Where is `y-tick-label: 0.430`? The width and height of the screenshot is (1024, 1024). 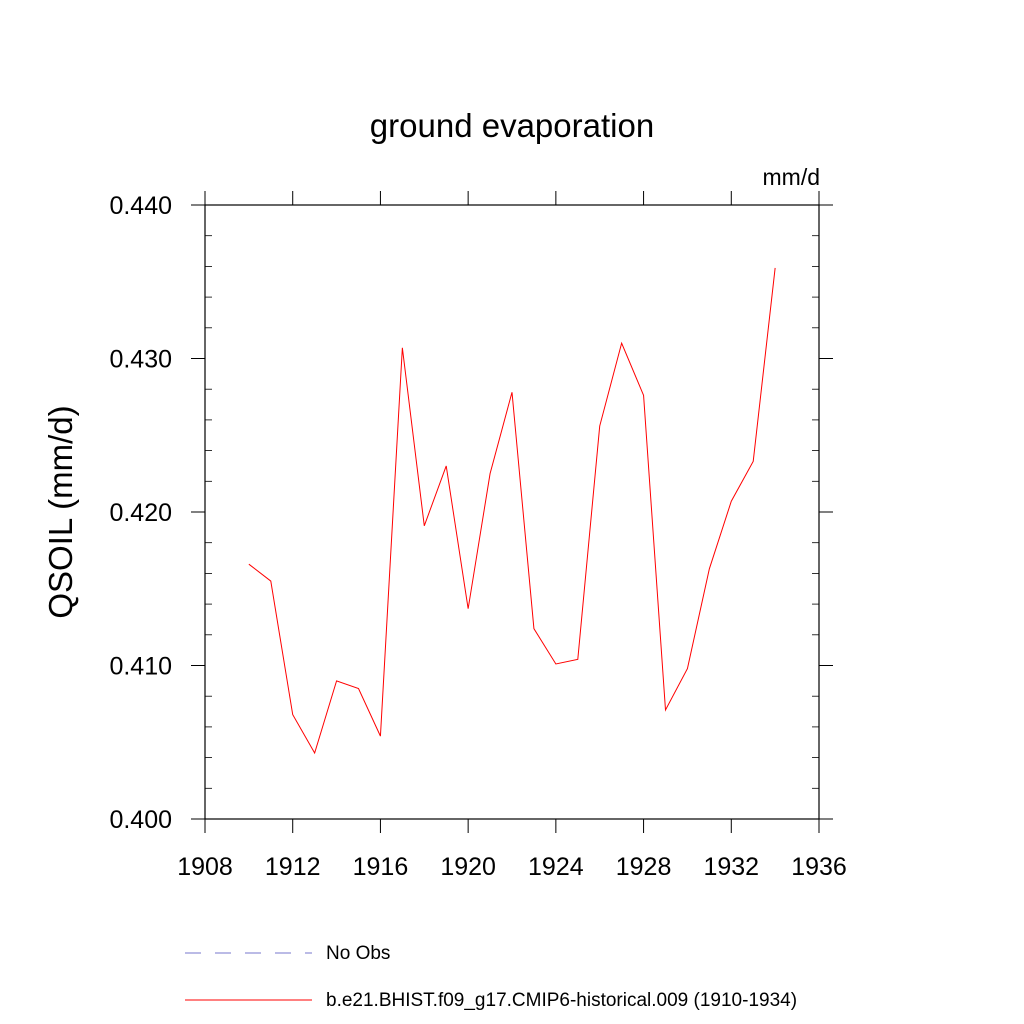
y-tick-label: 0.430 is located at coordinates (140, 360).